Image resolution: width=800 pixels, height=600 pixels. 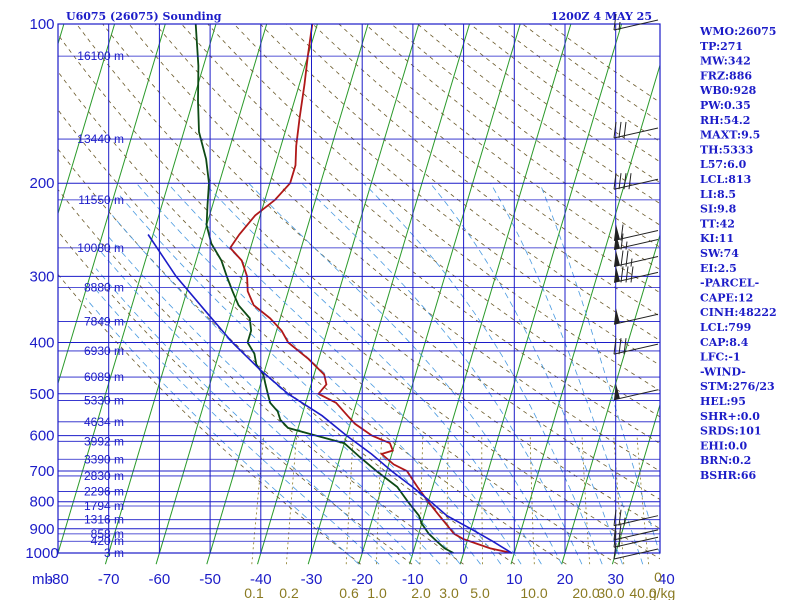 What do you see at coordinates (725, 327) in the screenshot?
I see `index-entry: LCL:799` at bounding box center [725, 327].